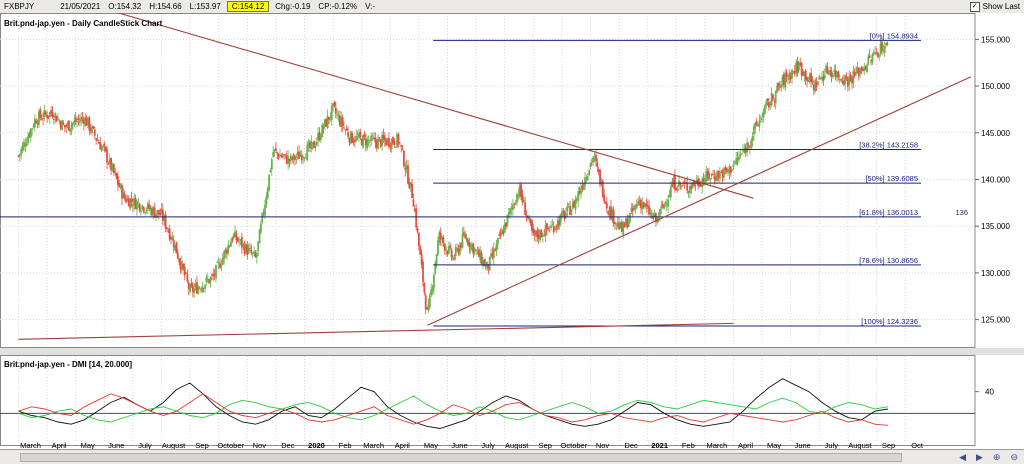  Describe the element at coordinates (961, 212) in the screenshot. I see `fibonacci-edge-label: 136` at that location.